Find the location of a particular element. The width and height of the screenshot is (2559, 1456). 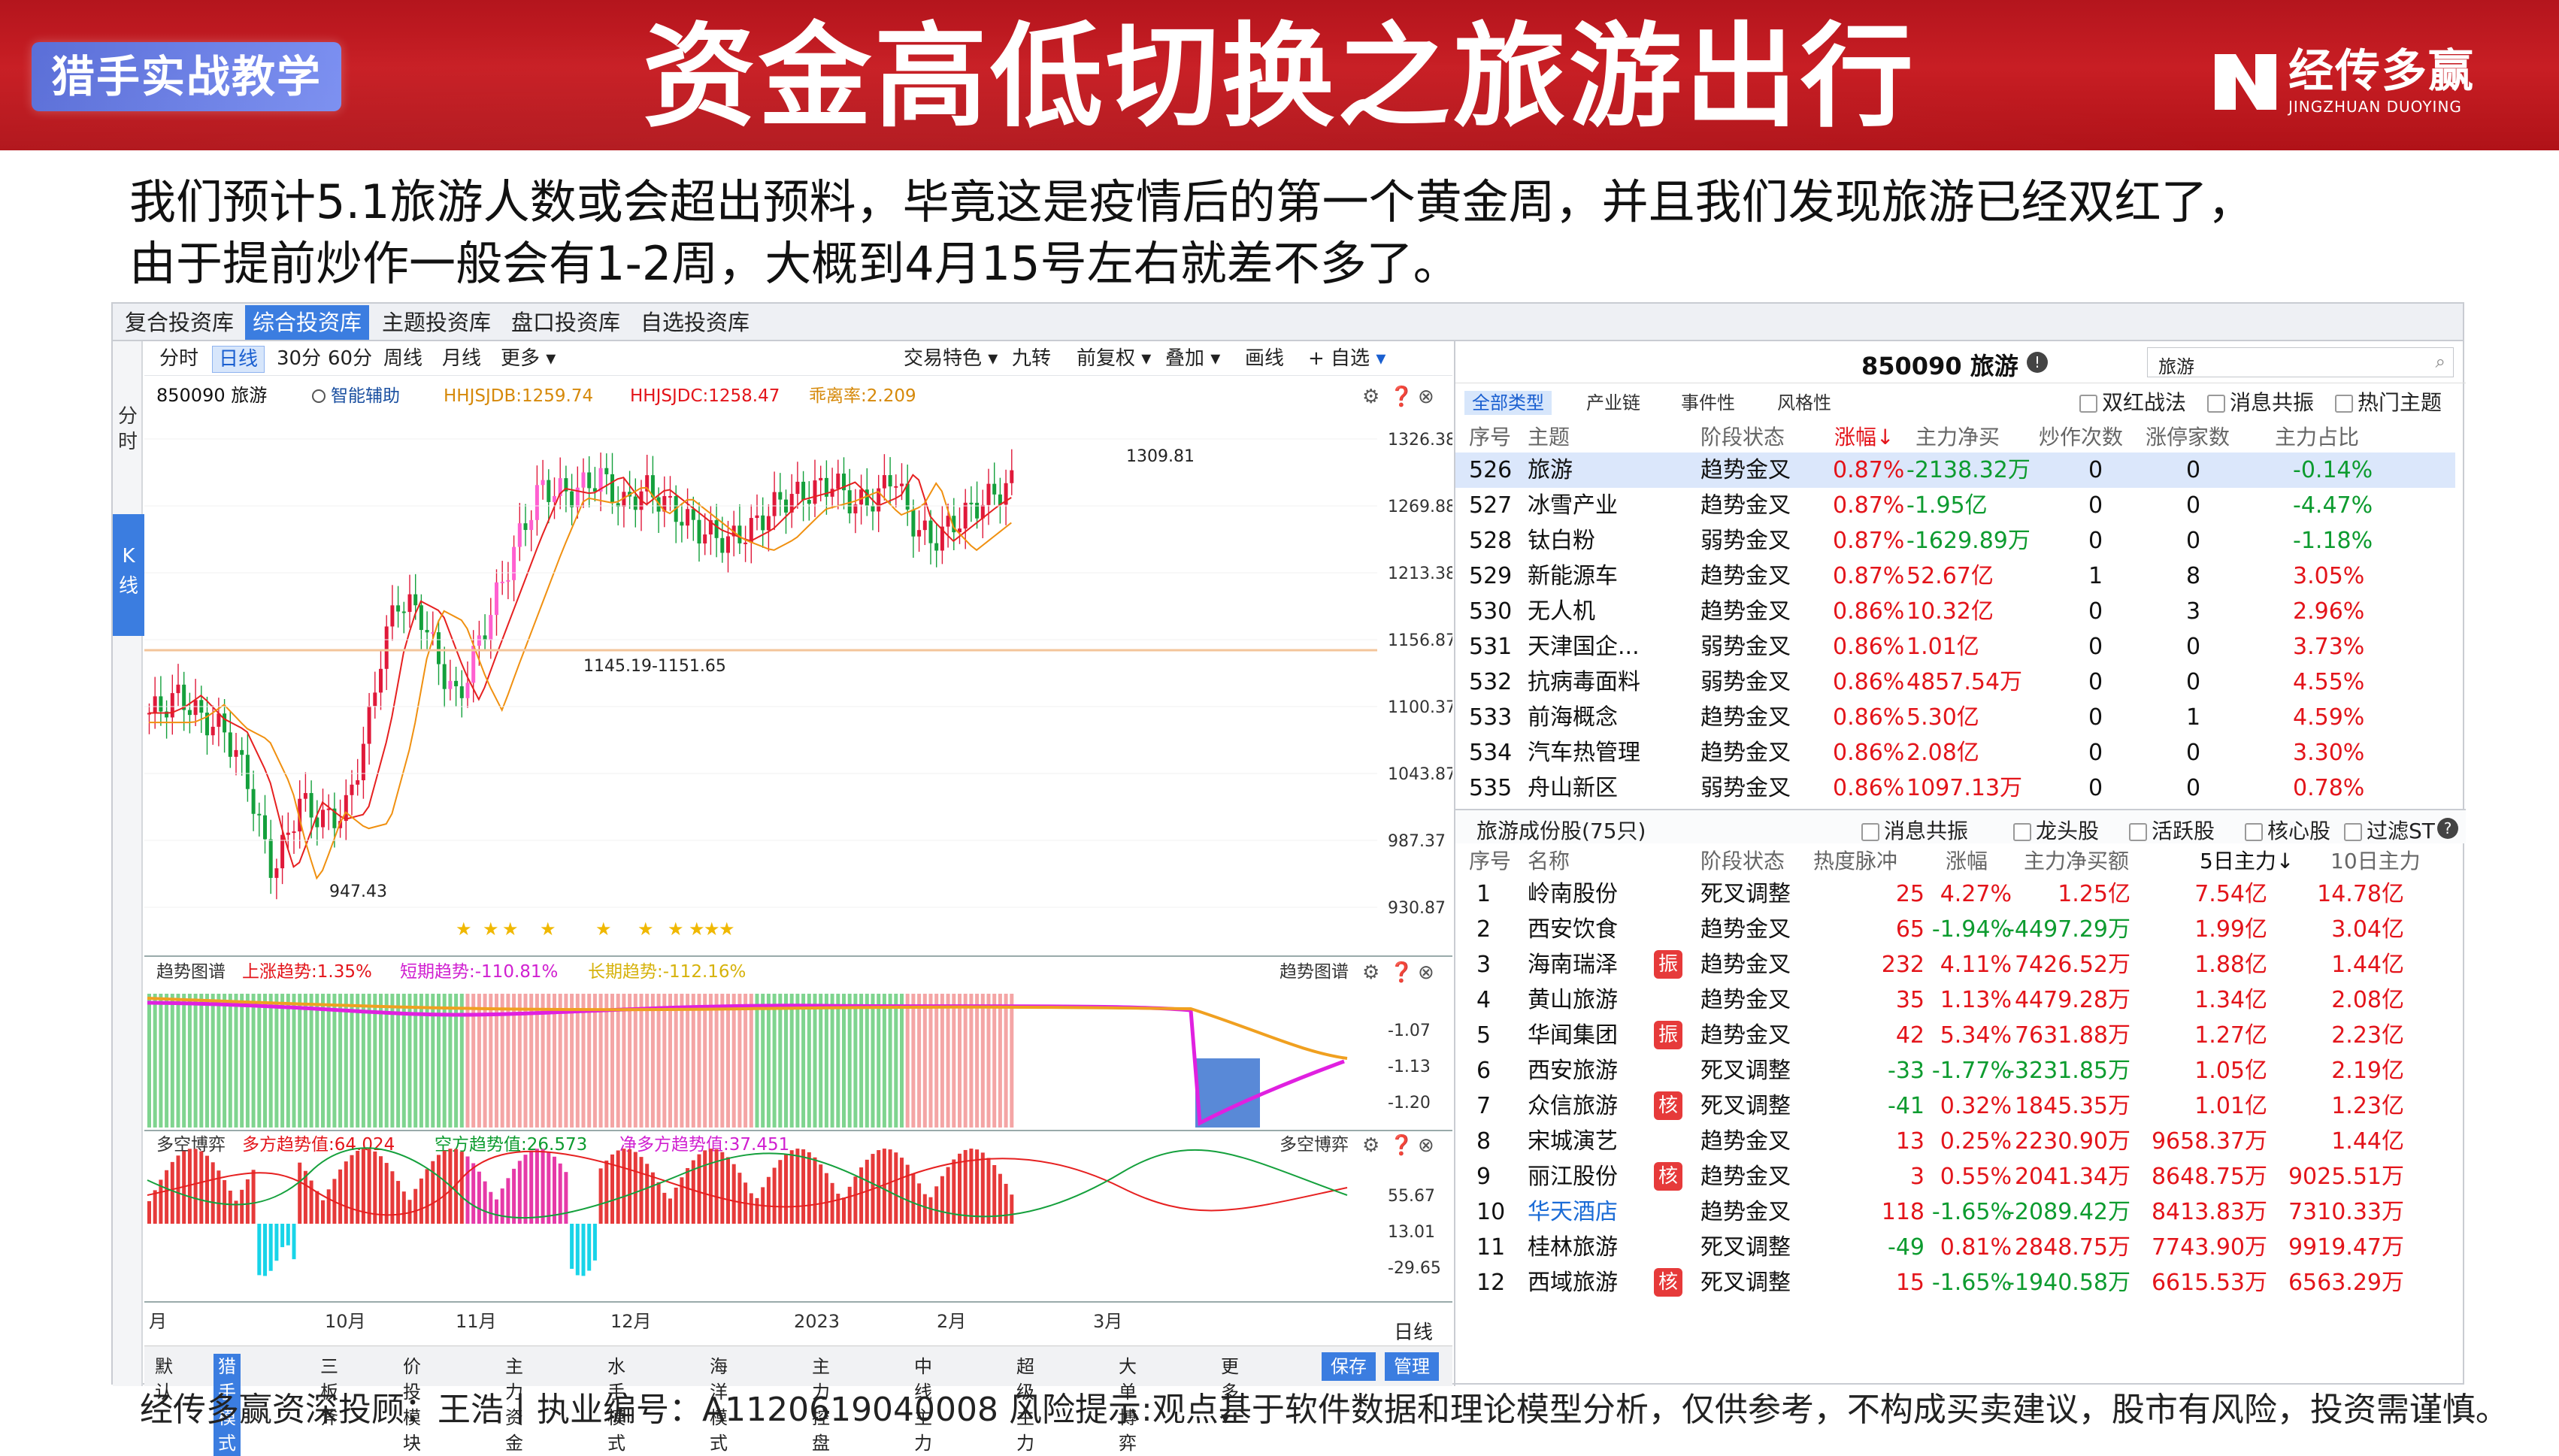

period-tab-weekly: 周线 is located at coordinates (403, 358).